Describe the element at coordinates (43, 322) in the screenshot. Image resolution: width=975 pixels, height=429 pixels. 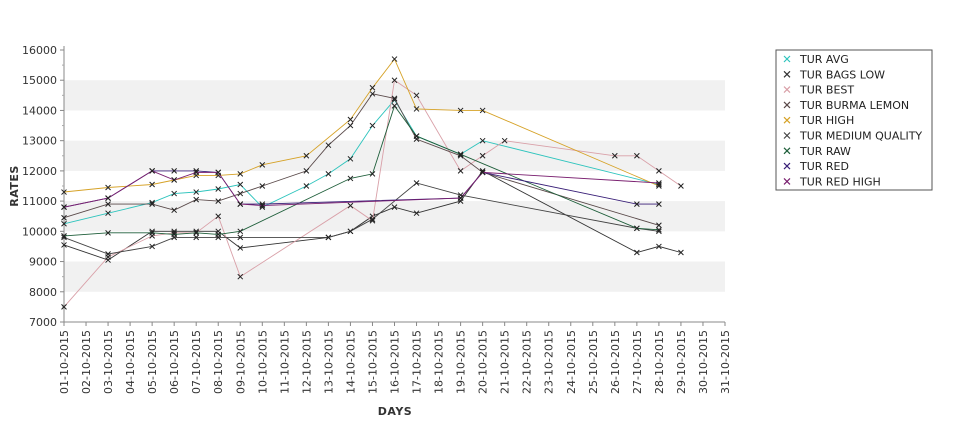
I see `y-tick-label: 7000` at that location.